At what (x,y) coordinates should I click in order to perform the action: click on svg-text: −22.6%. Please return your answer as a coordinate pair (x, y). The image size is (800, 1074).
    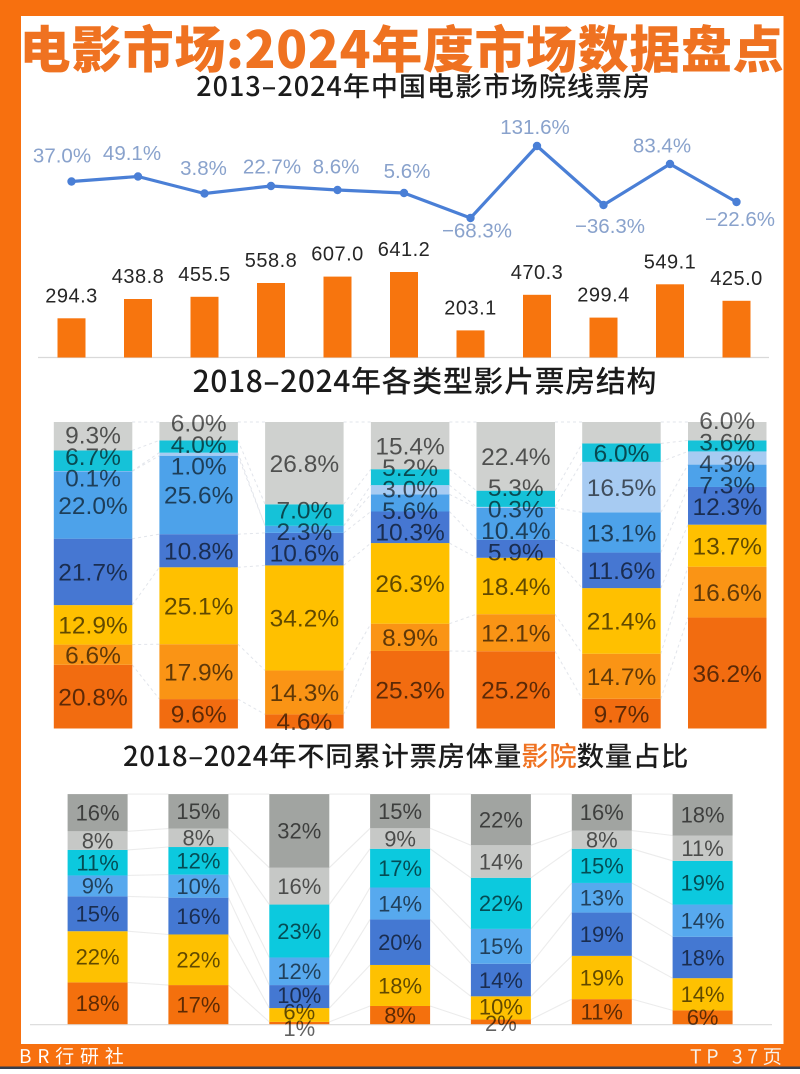
    Looking at the image, I should click on (740, 219).